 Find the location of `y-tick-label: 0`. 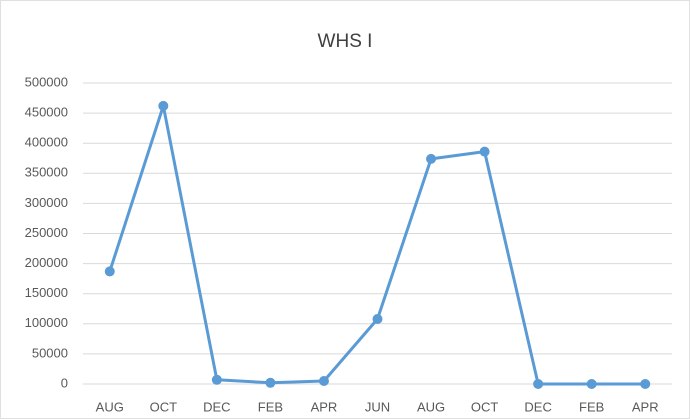

y-tick-label: 0 is located at coordinates (64, 382).